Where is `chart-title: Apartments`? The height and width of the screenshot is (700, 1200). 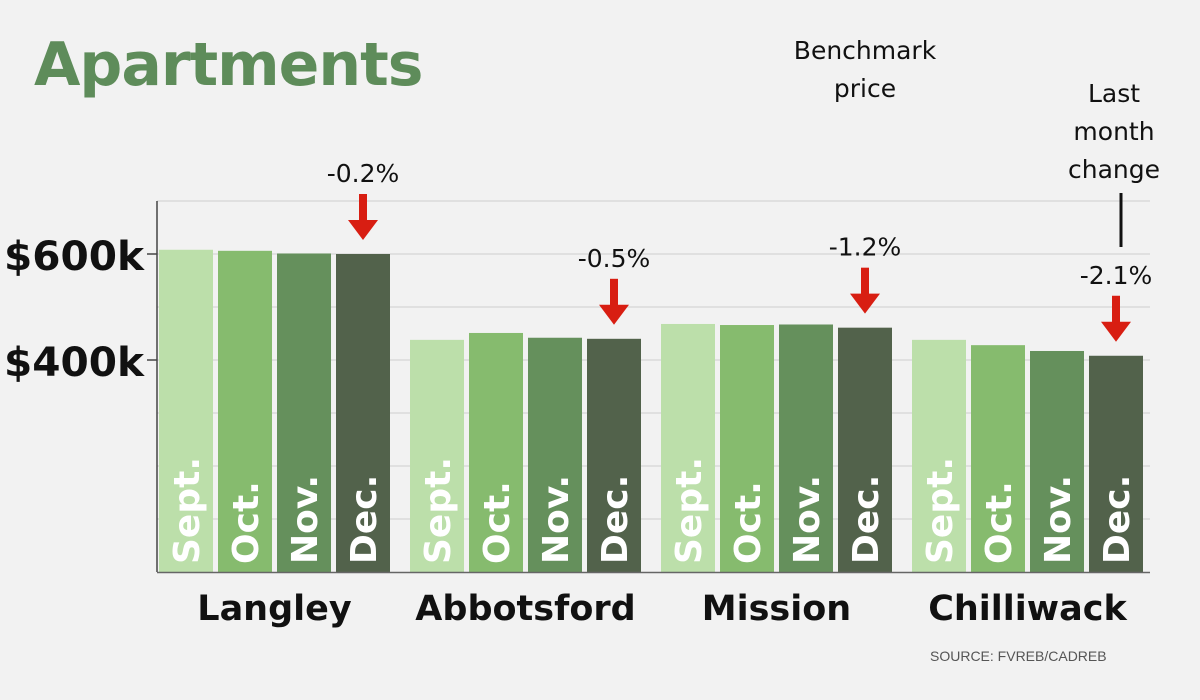 chart-title: Apartments is located at coordinates (228, 65).